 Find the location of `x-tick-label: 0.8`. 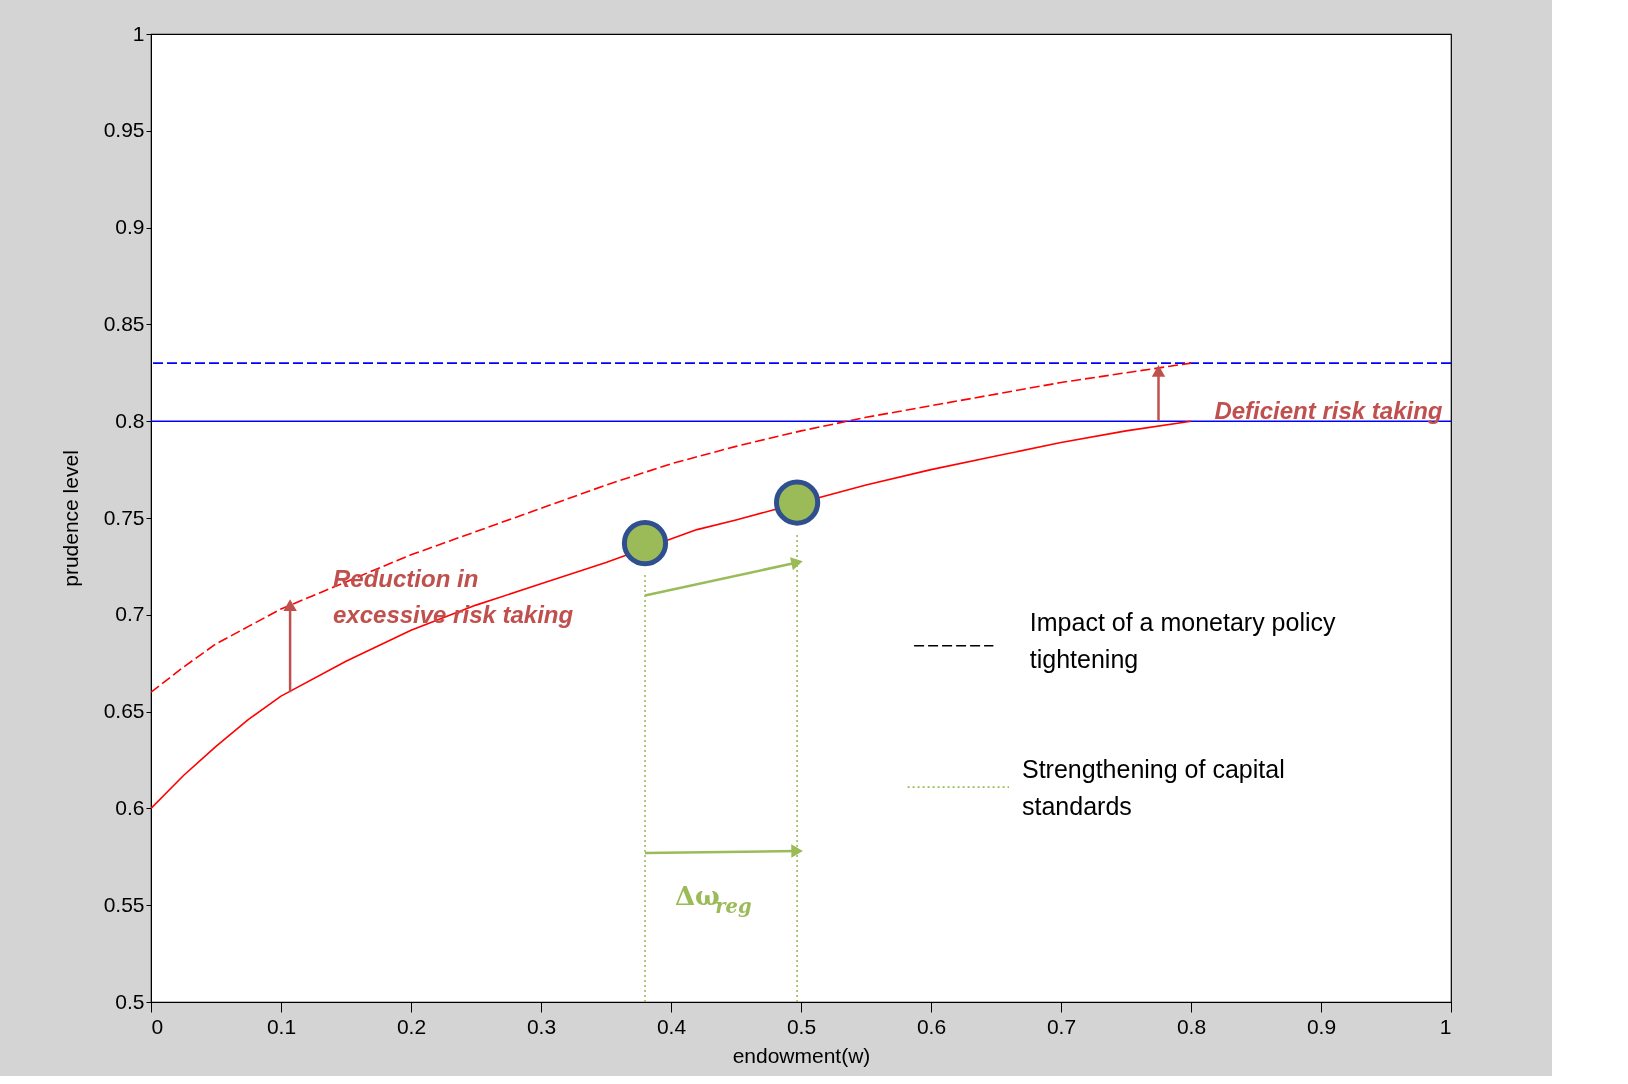

x-tick-label: 0.8 is located at coordinates (1191, 1026).